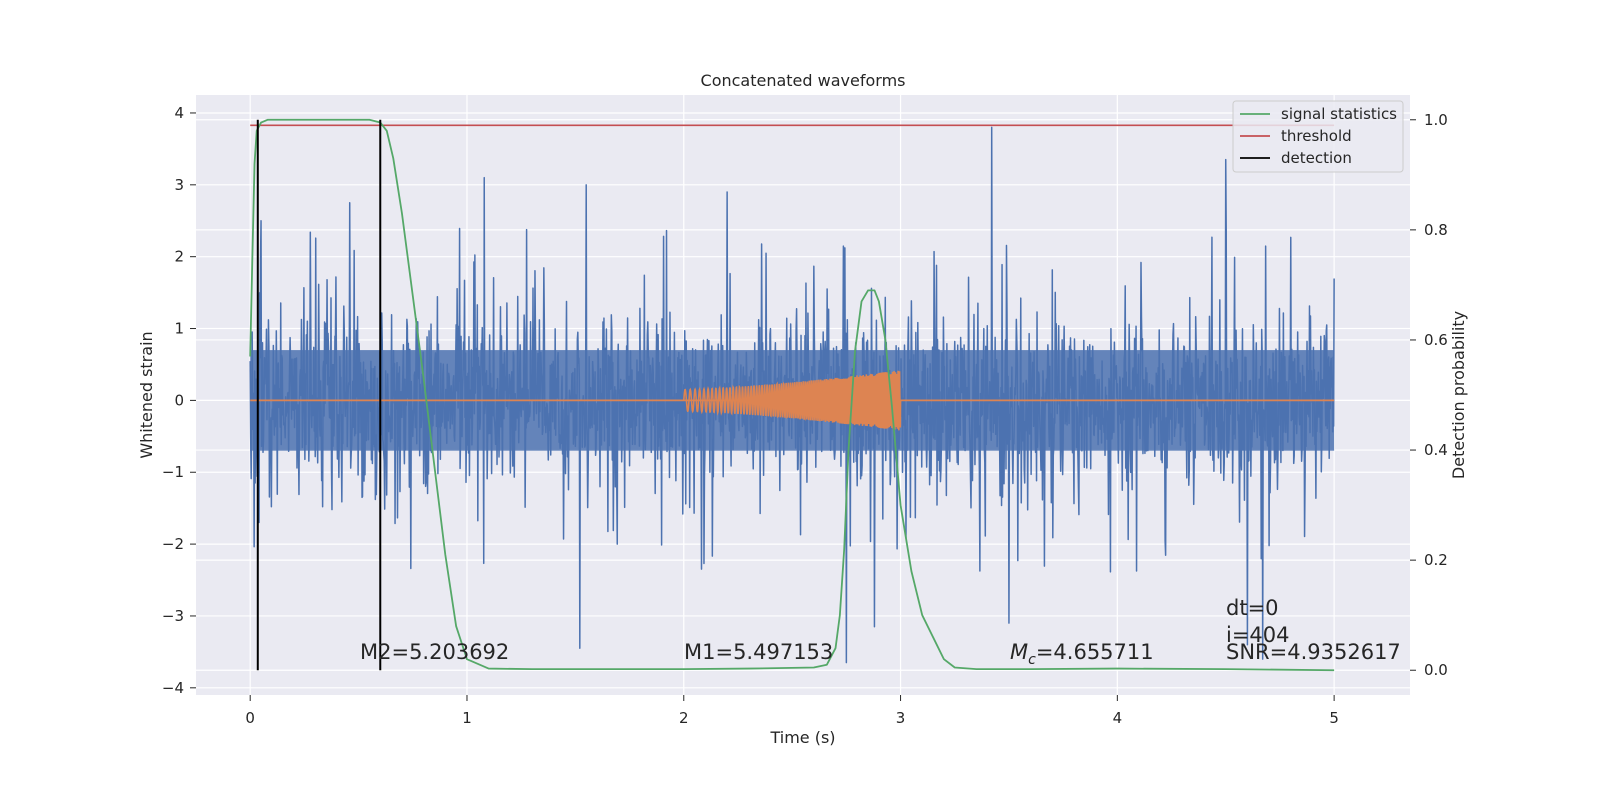 The height and width of the screenshot is (800, 1600). What do you see at coordinates (1436, 230) in the screenshot?
I see `y2-tick-label: 0.8` at bounding box center [1436, 230].